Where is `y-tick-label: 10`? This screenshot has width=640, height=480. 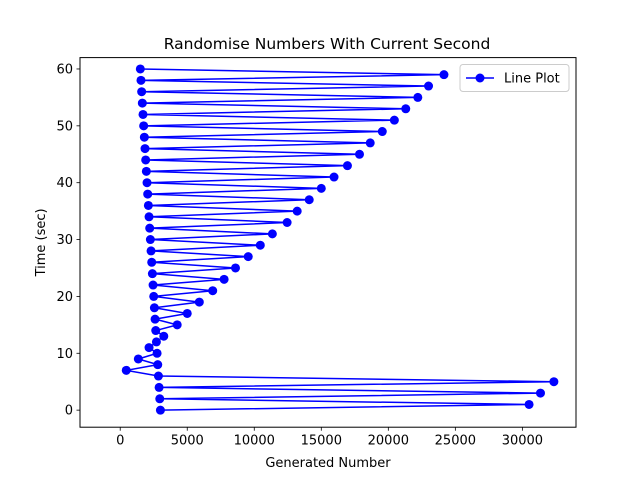 y-tick-label: 10 is located at coordinates (64, 354).